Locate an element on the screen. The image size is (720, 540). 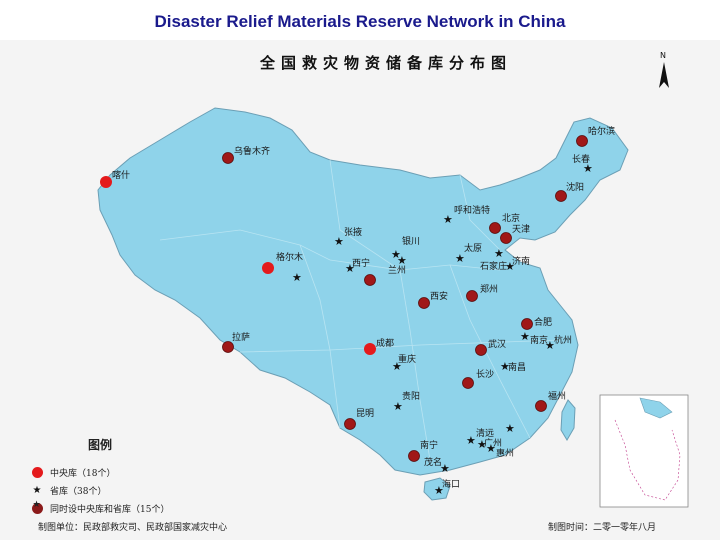
marker-tianjin is located at coordinates (506, 238).